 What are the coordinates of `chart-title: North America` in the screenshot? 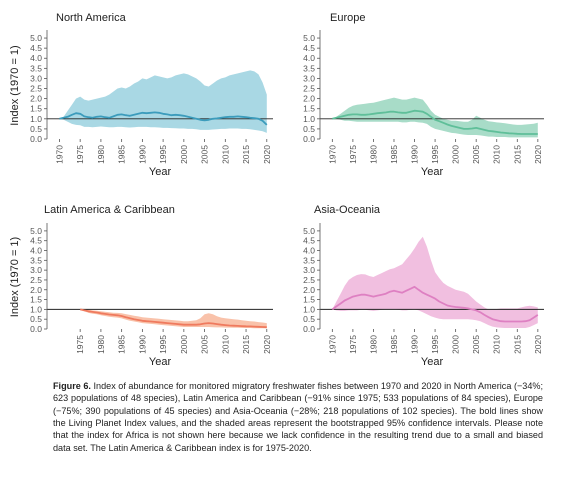 It's located at (91, 18).